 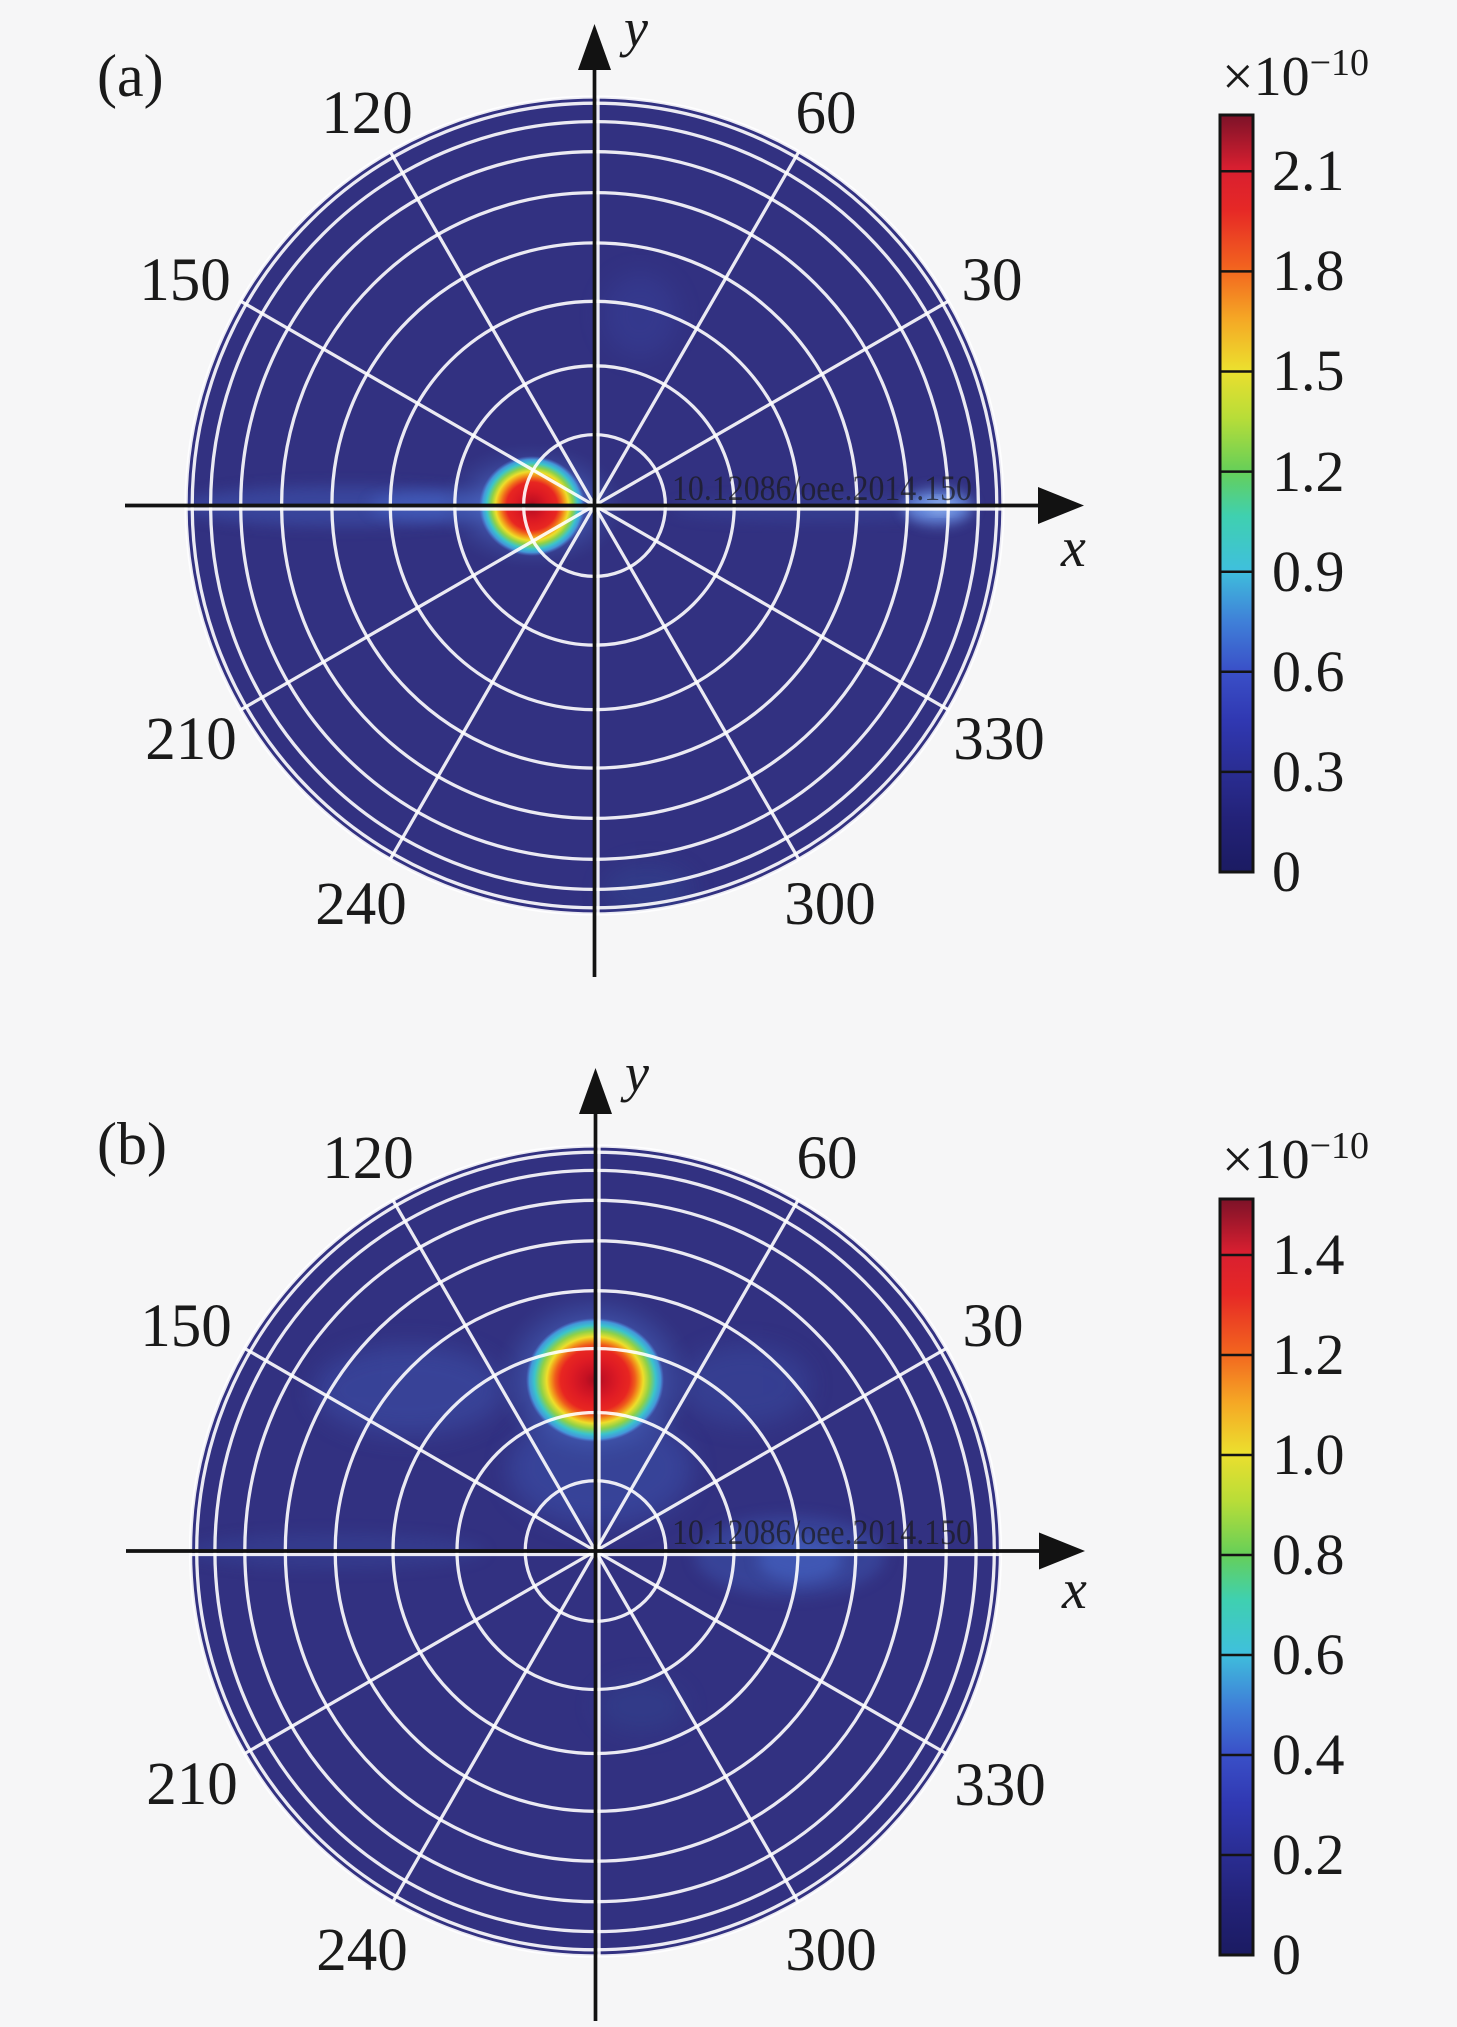 What do you see at coordinates (1308, 771) in the screenshot?
I see `svg-text: 0.3` at bounding box center [1308, 771].